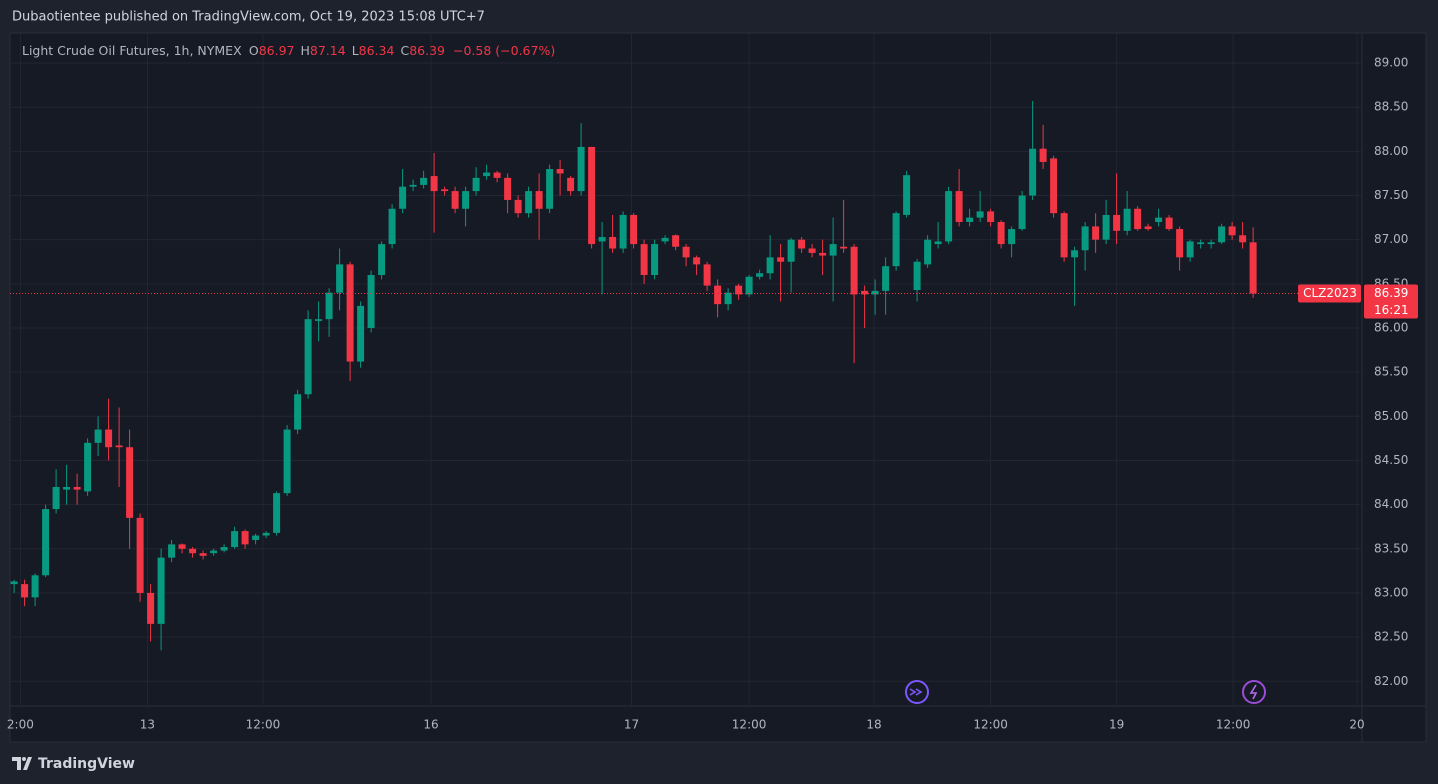 This screenshot has height=784, width=1438. Describe the element at coordinates (22, 763) in the screenshot. I see `footer-logo` at that location.